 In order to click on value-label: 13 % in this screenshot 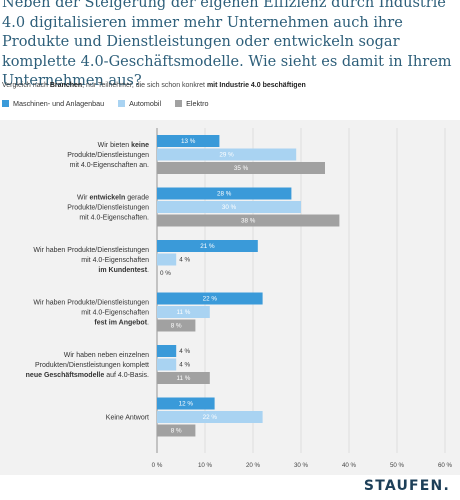, I will do `click(188, 141)`.